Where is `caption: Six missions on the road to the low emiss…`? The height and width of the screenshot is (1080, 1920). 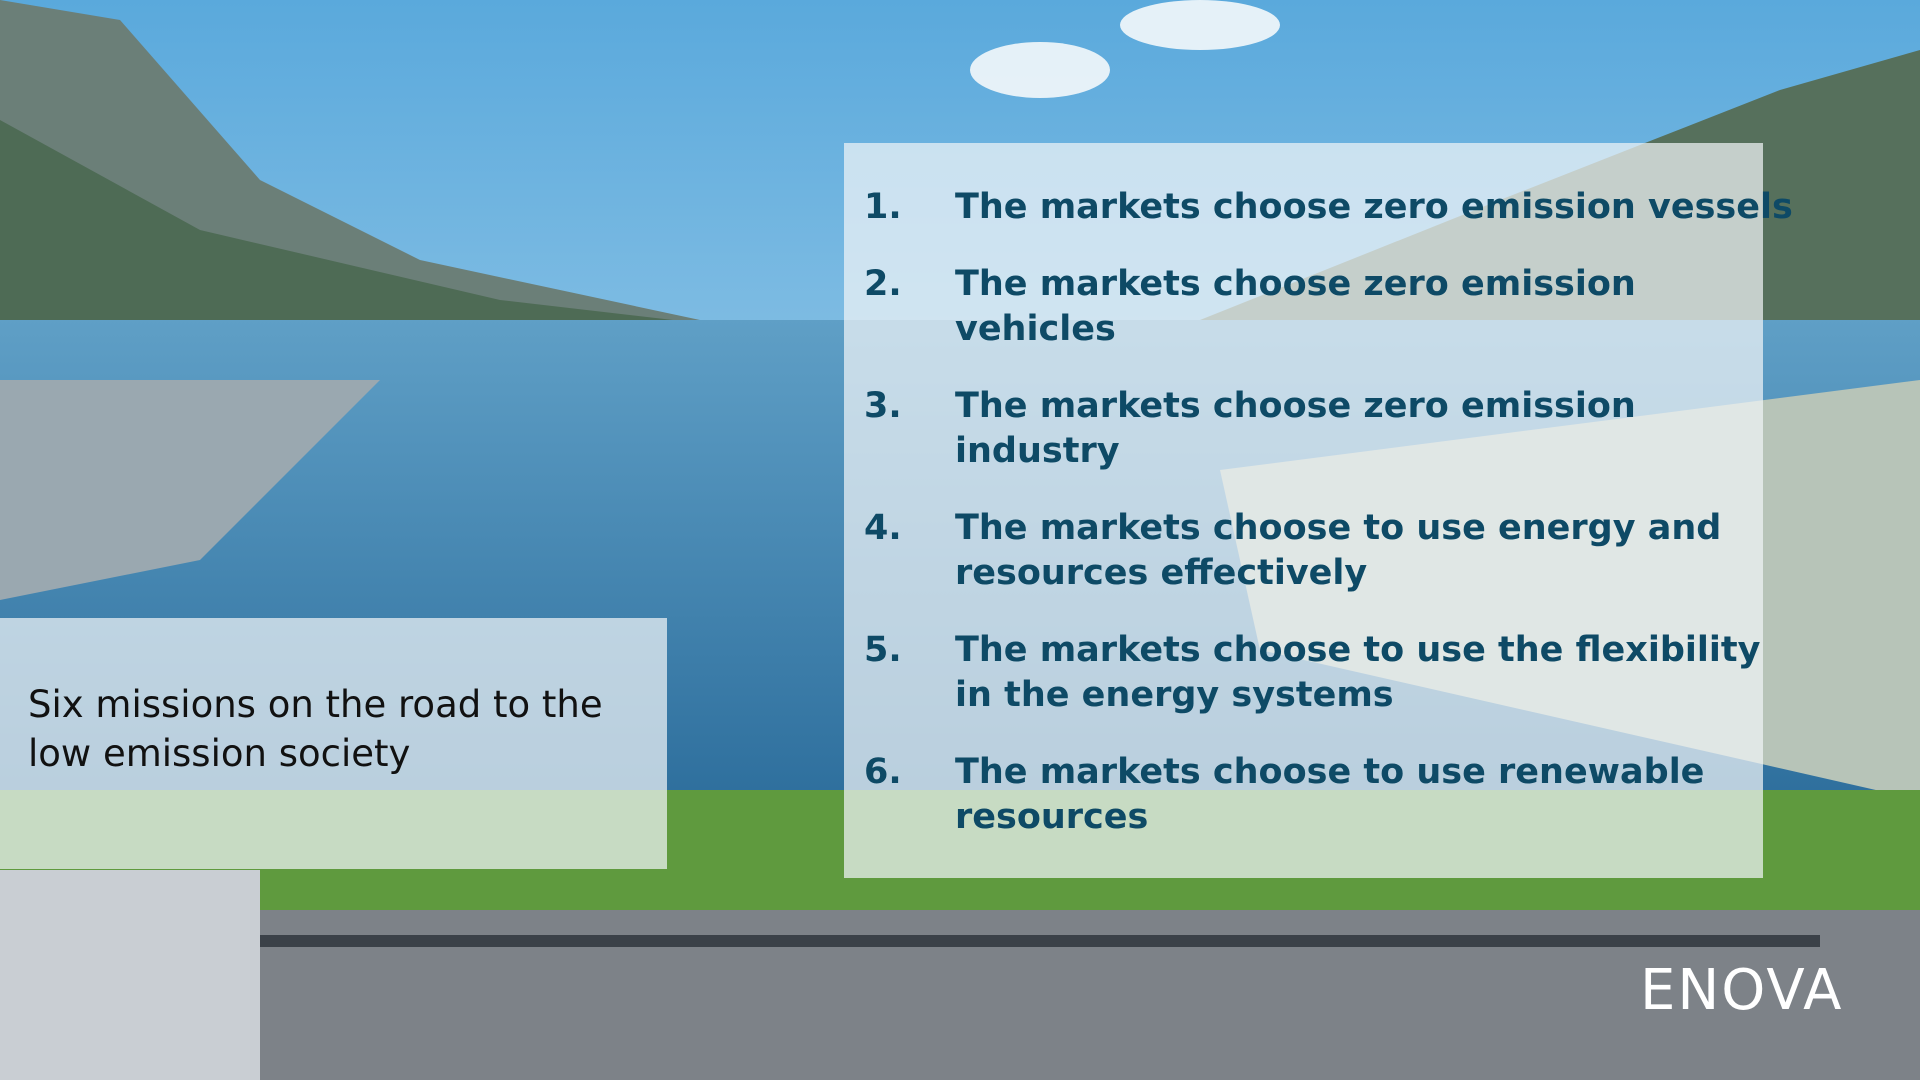
caption: Six missions on the road to the low emiss… is located at coordinates (315, 729).